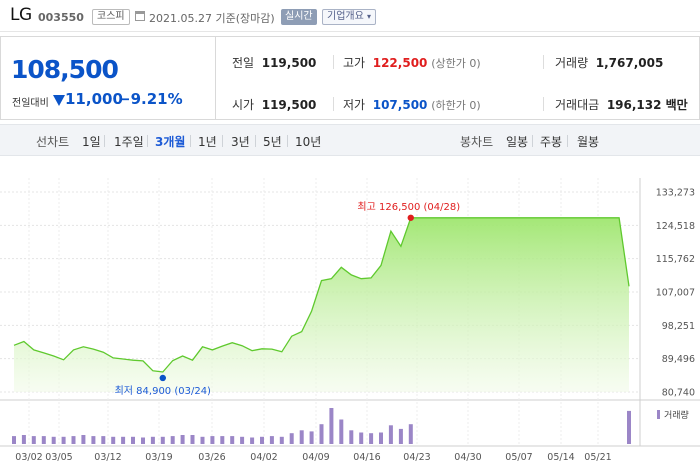 This screenshot has height=473, width=700. Describe the element at coordinates (243, 105) in the screenshot. I see `stat-open-label: 시가` at that location.